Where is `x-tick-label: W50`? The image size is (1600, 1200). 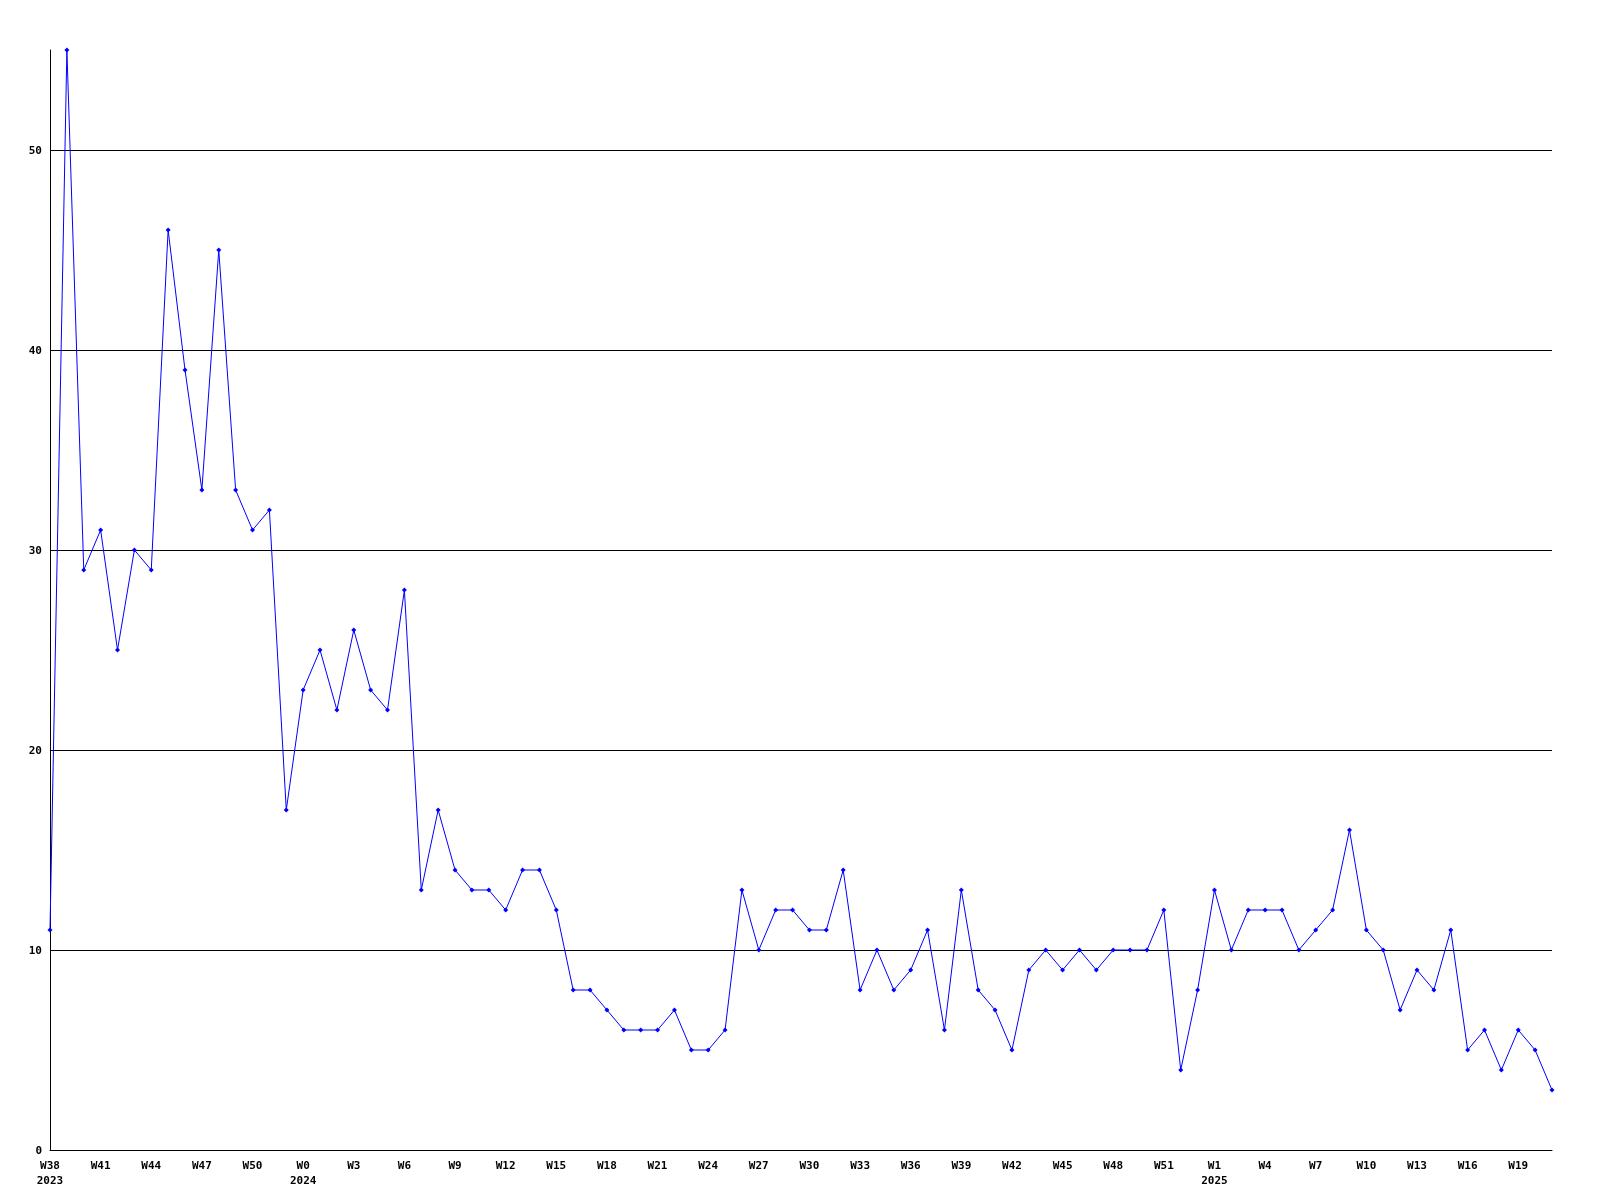 x-tick-label: W50 is located at coordinates (252, 1165).